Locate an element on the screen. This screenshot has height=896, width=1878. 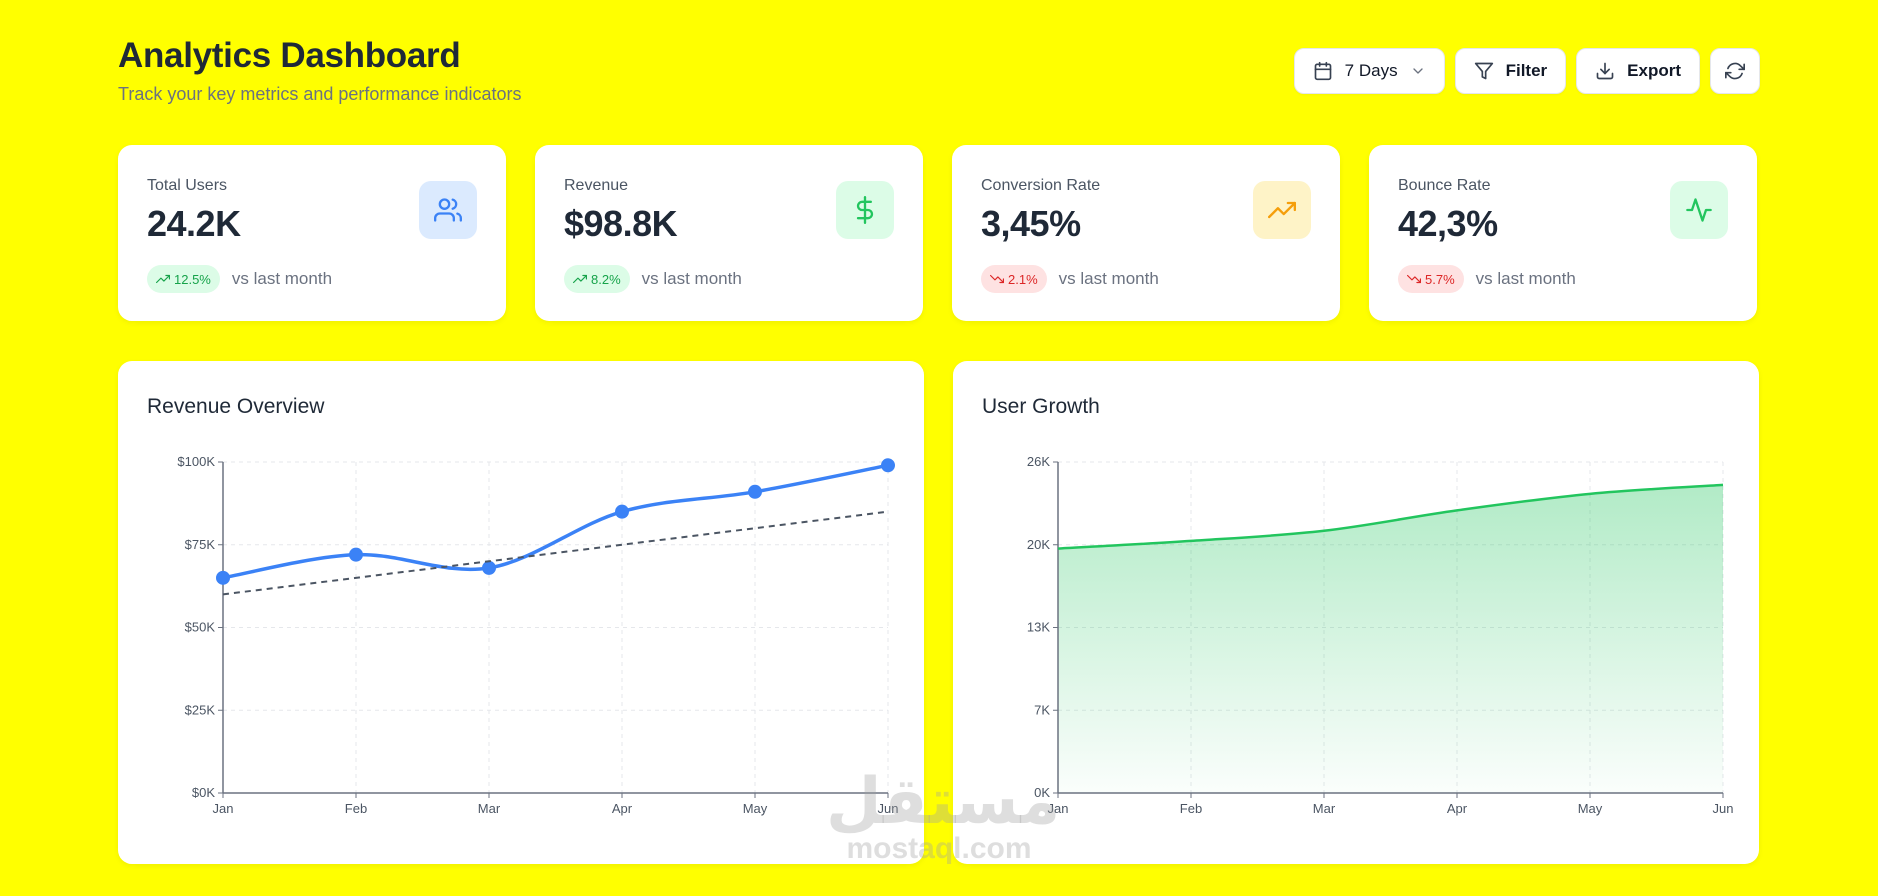
kpi-value: 24.2K is located at coordinates (194, 223).